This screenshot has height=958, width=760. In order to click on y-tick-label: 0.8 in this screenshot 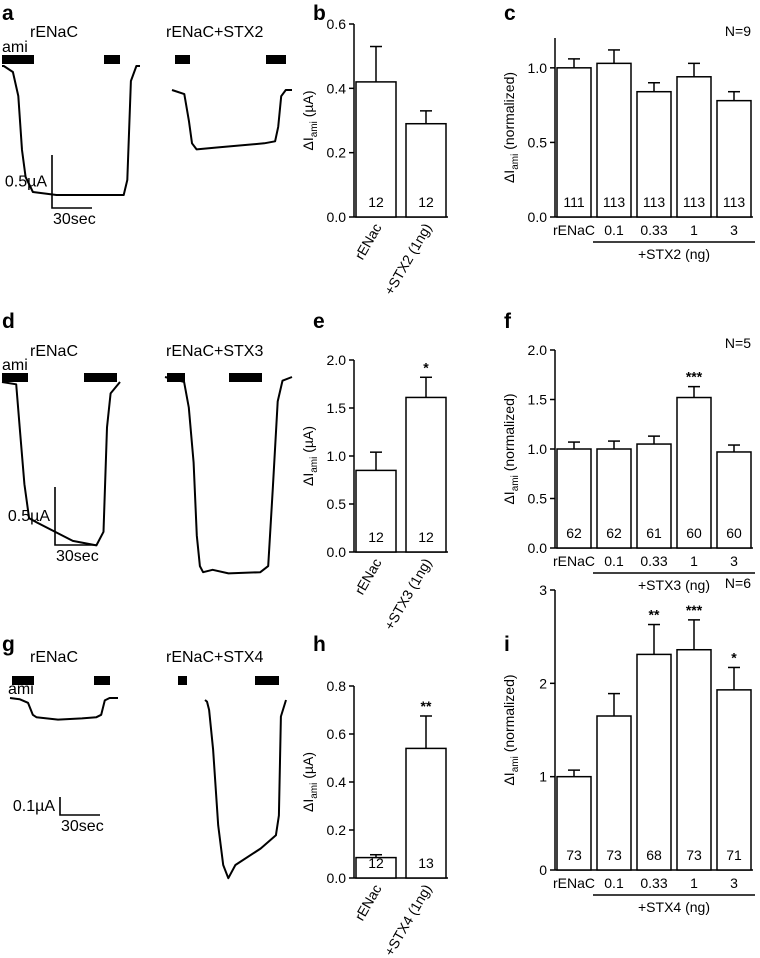, I will do `click(337, 686)`.